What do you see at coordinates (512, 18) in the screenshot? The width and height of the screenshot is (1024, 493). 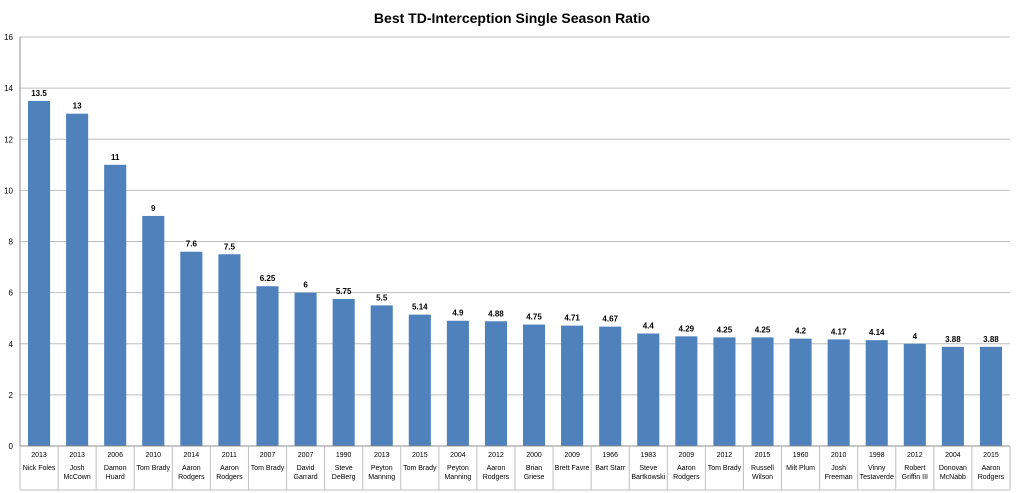 I see `chart-title: Best TD-Interception Single Season Ratio` at bounding box center [512, 18].